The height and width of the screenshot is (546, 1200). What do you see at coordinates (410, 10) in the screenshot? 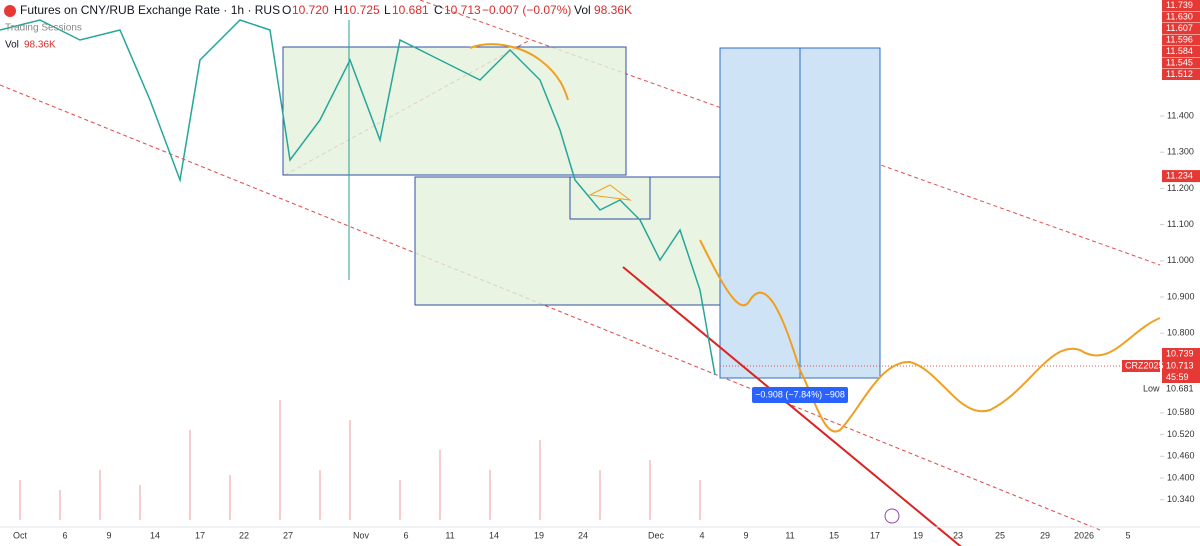
I see `low: 10.681` at bounding box center [410, 10].